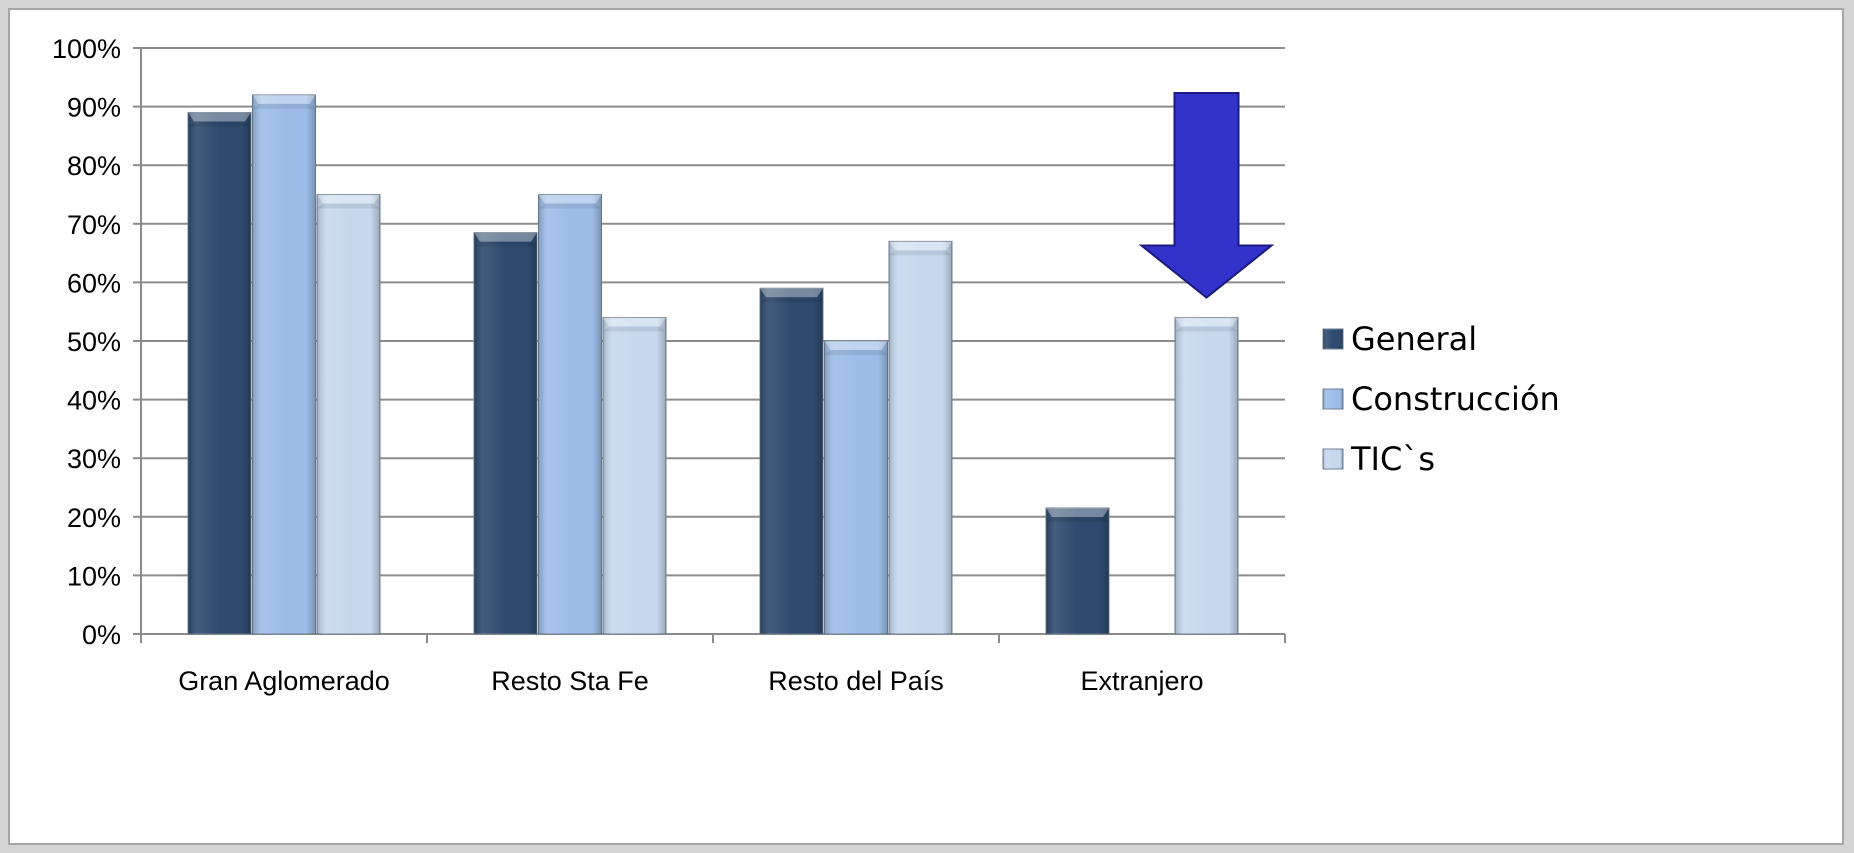 This screenshot has height=853, width=1854. I want to click on legend: General Construcción TIC`s, so click(1441, 399).